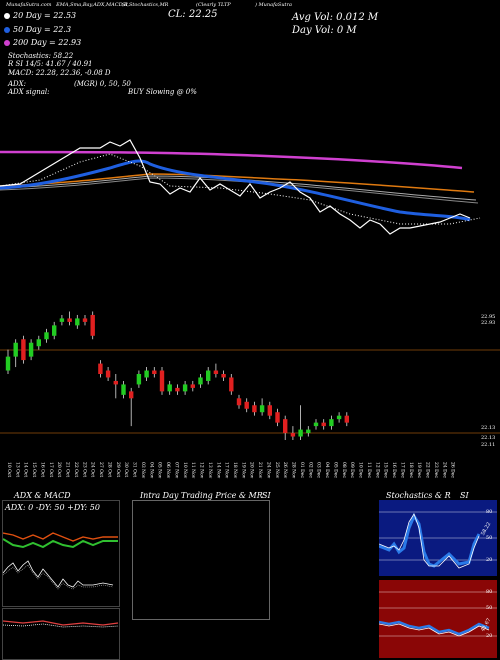 The width and height of the screenshot is (500, 660). Describe the element at coordinates (436, 470) in the screenshot. I see `date-tick-label: 23 Dec` at that location.